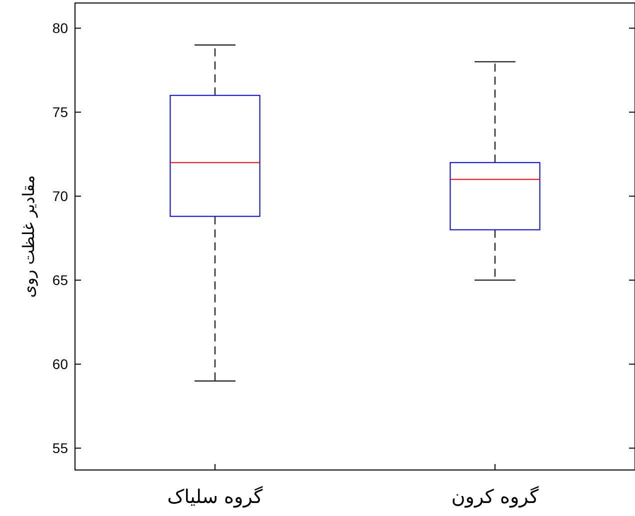 The image size is (635, 516). What do you see at coordinates (60, 196) in the screenshot?
I see `y-tick-label: 70` at bounding box center [60, 196].